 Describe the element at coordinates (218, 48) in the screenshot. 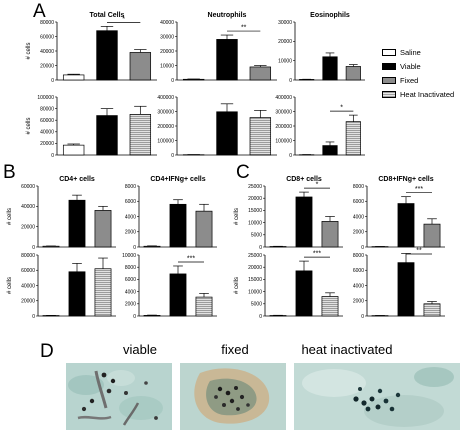

I see `chart-1: Neutrophils 0 10000 20000 30000 40000 **` at that location.